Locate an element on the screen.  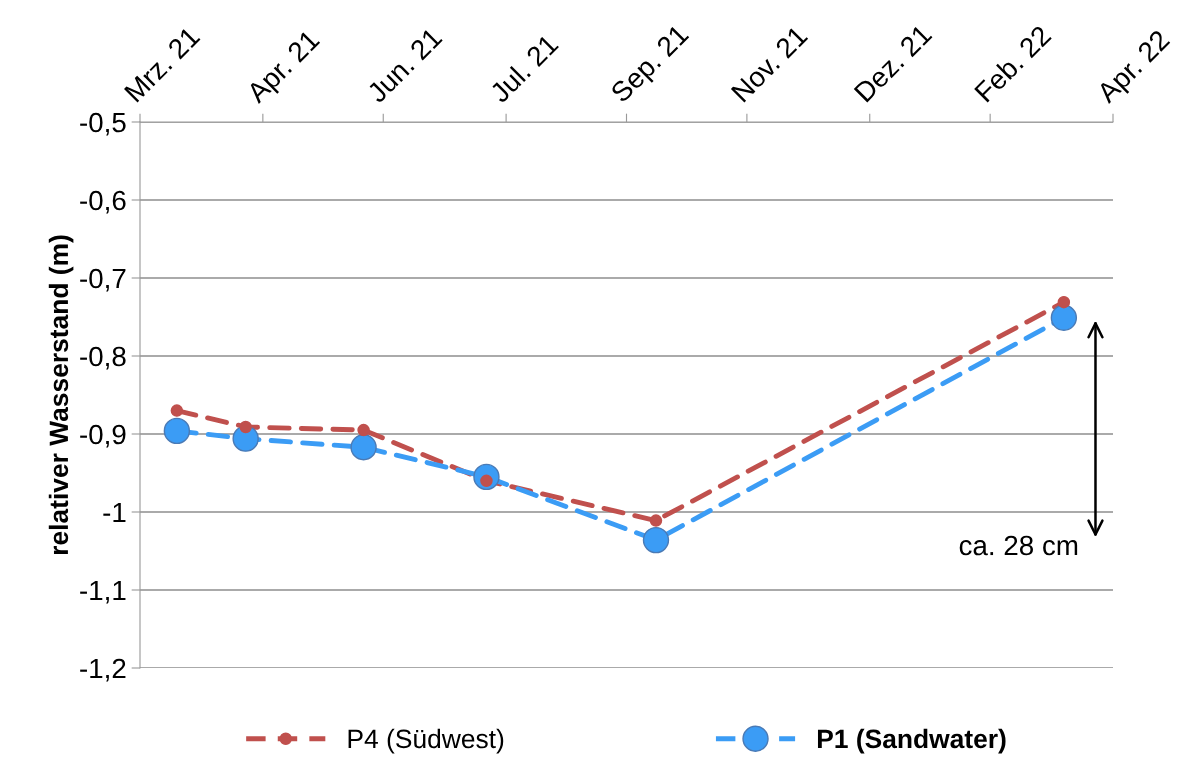
x-tick-label: Apr. 21 is located at coordinates (285, 69).